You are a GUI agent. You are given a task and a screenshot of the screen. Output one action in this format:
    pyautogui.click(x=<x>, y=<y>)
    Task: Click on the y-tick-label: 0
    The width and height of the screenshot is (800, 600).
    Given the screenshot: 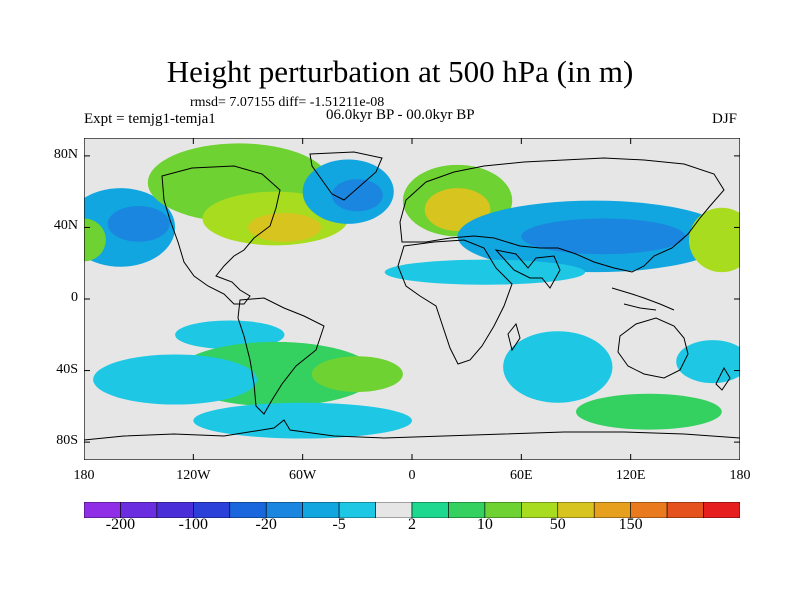 What is the action you would take?
    pyautogui.click(x=74, y=297)
    